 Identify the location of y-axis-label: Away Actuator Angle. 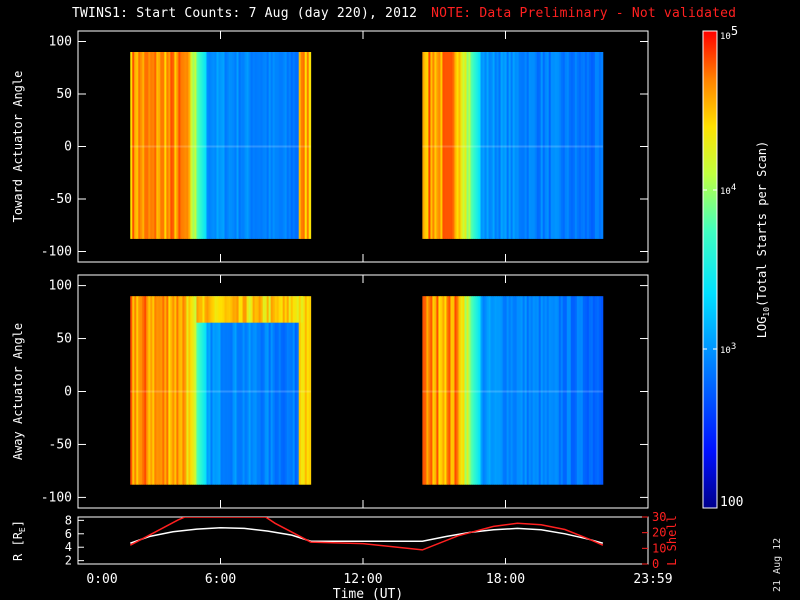
(18, 391).